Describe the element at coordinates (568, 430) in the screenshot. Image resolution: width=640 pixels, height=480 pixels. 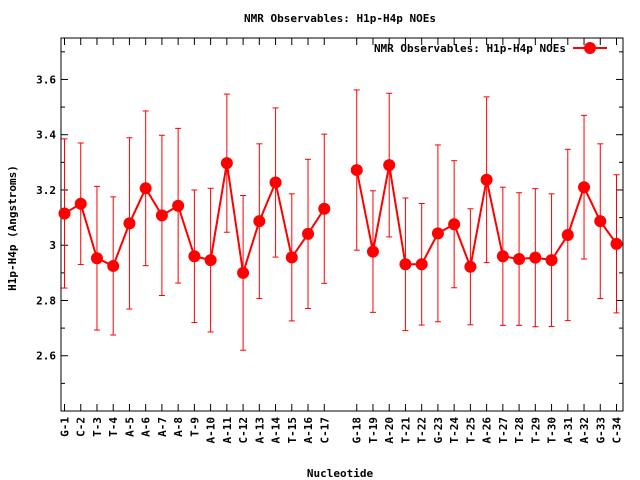
I see `x-tick-label: A-31` at that location.